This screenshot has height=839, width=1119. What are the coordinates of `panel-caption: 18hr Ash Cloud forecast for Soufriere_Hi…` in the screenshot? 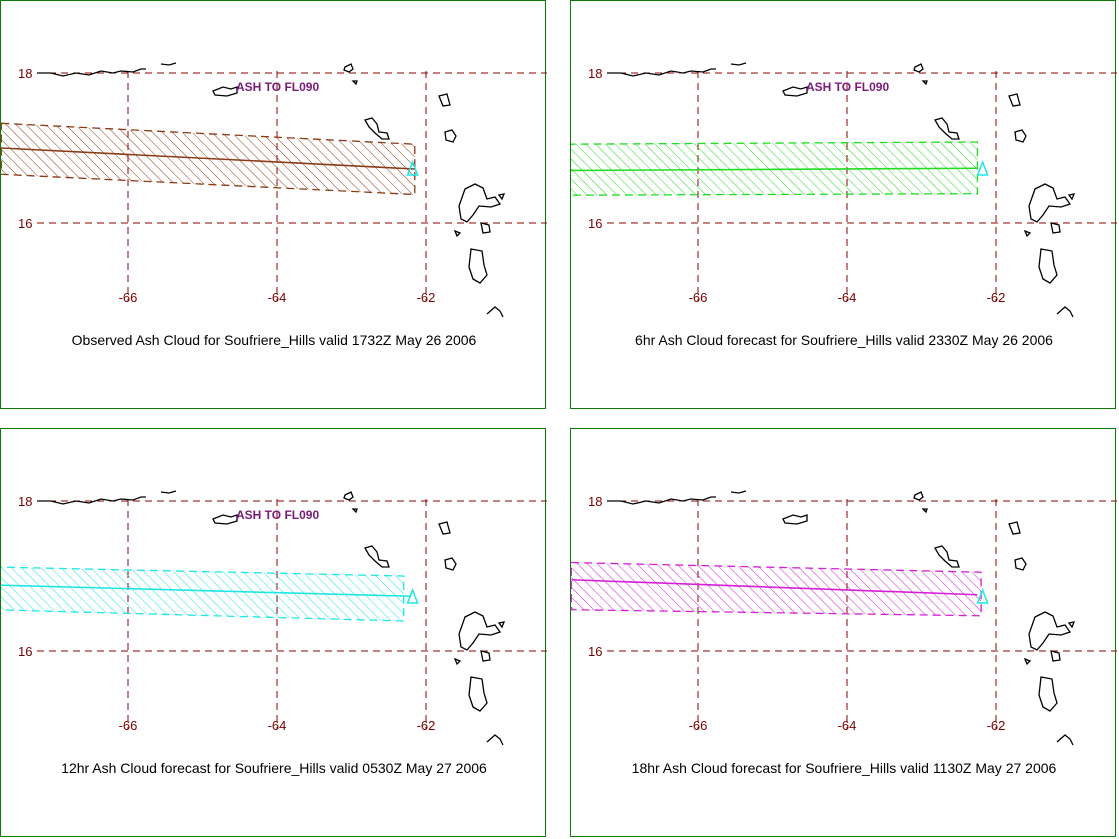 It's located at (844, 768).